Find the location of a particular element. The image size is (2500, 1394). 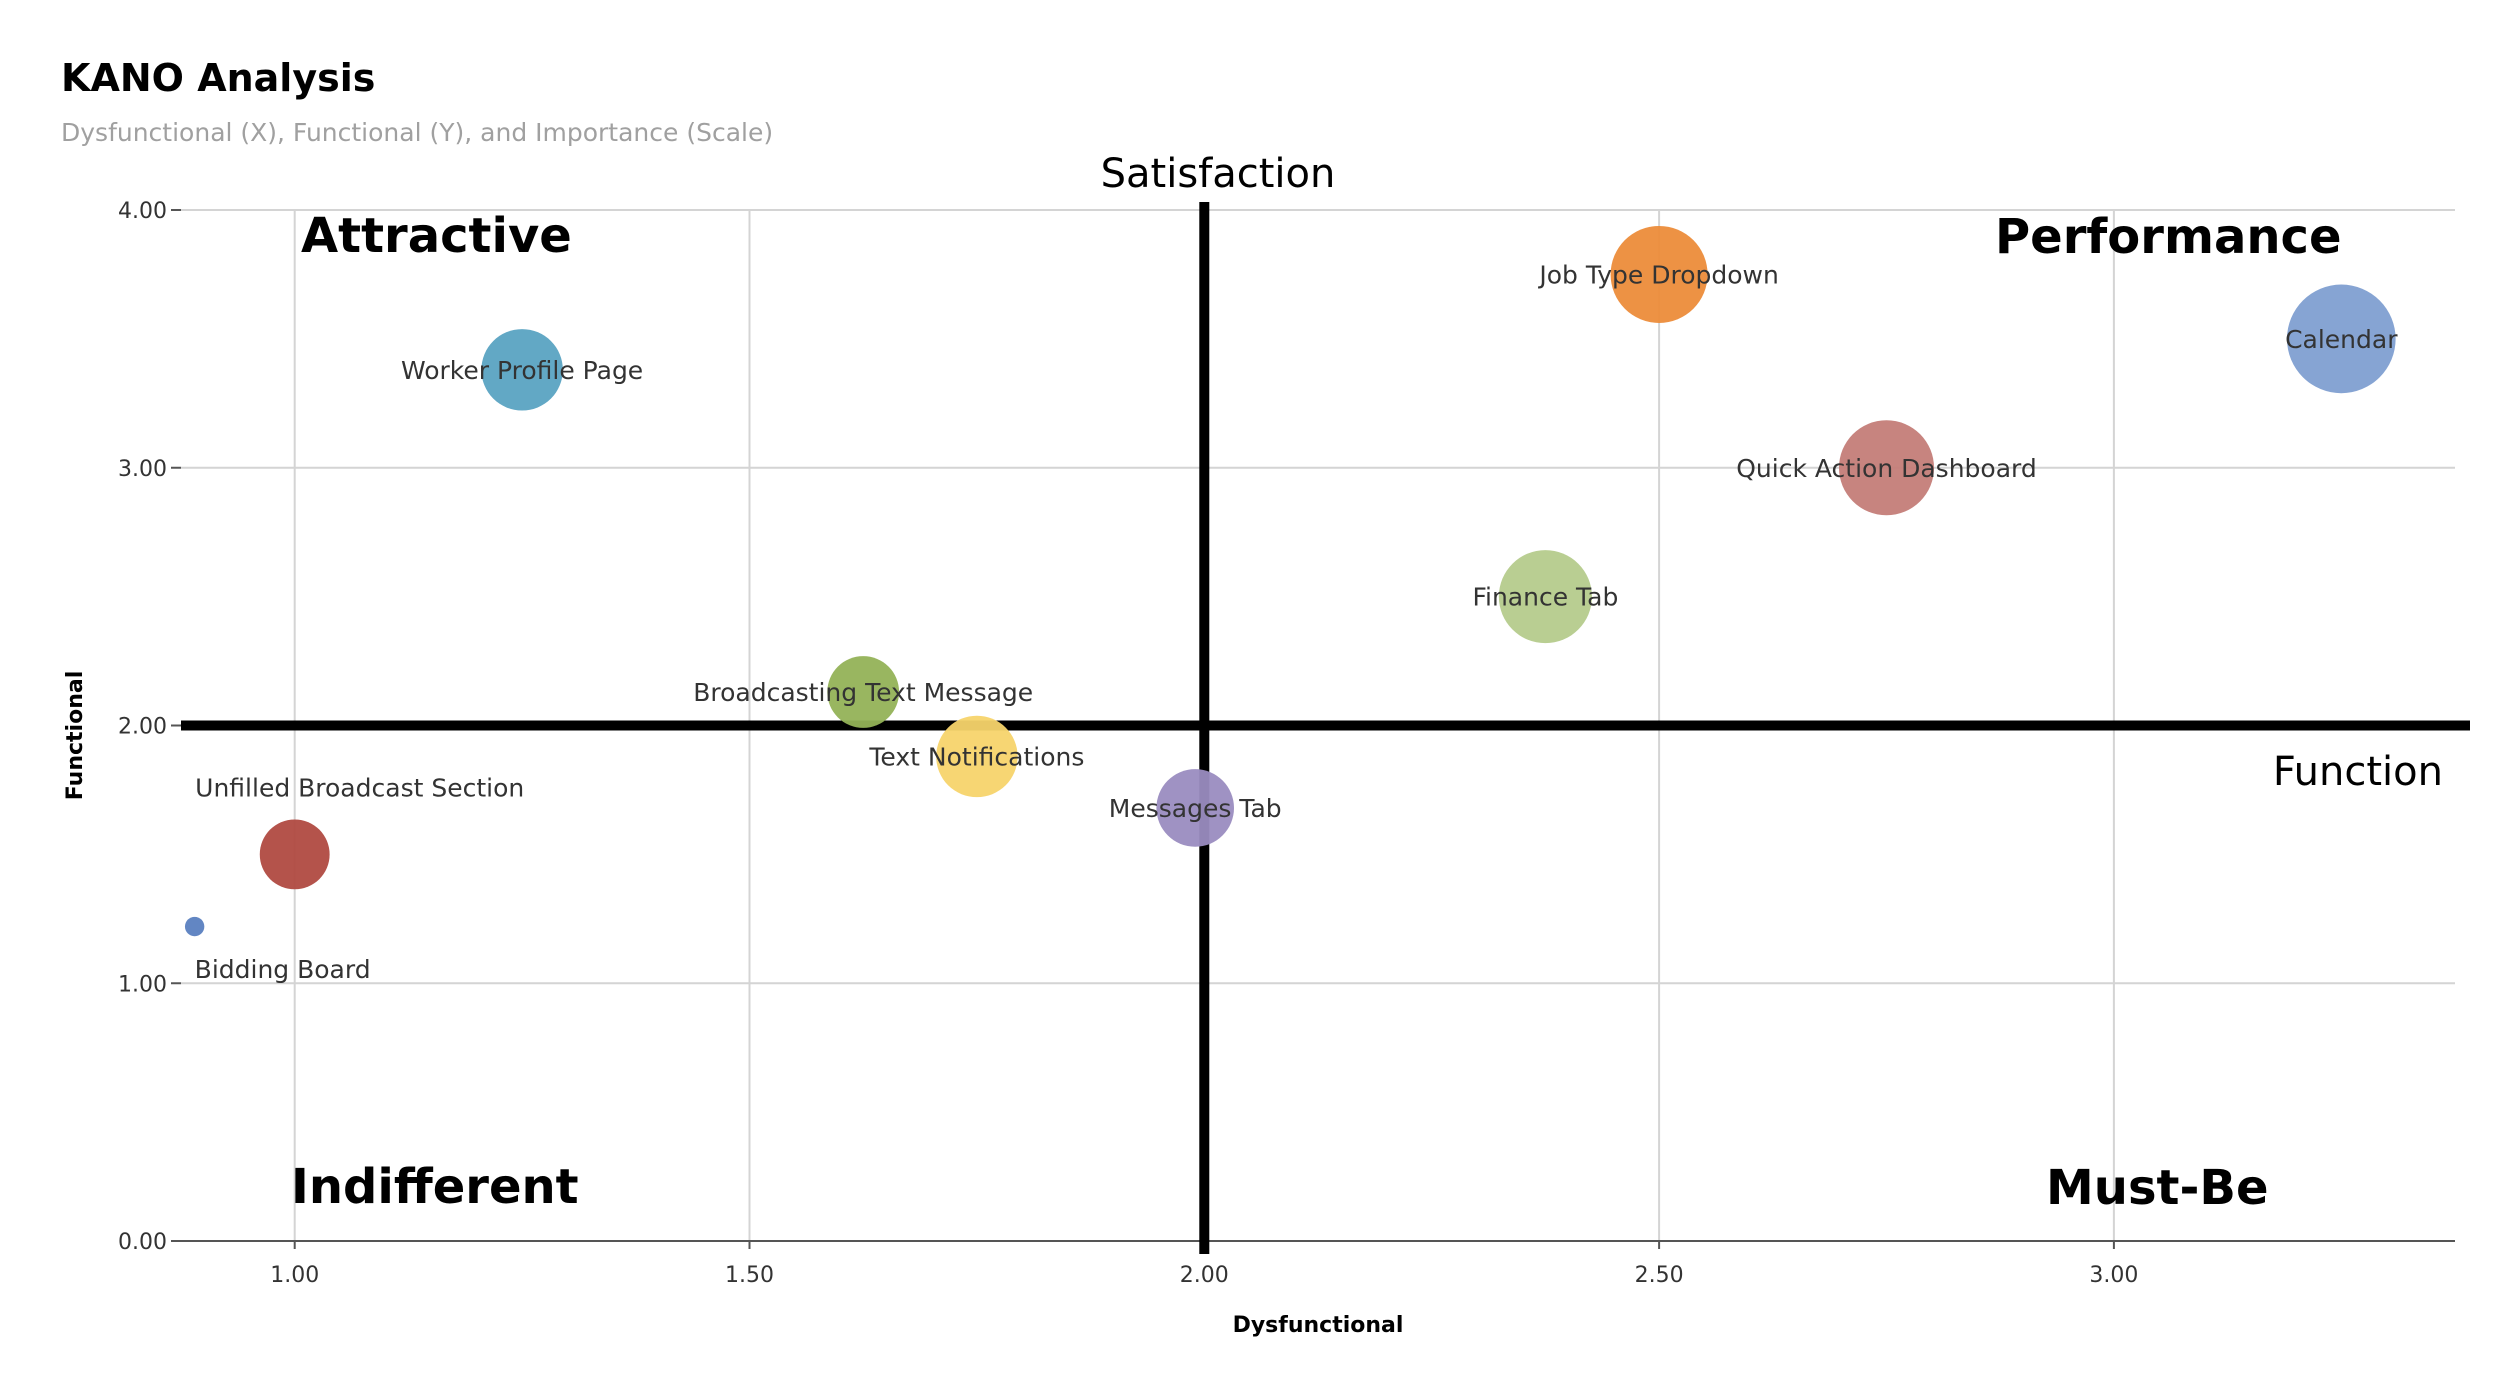

bubble-label: Bidding Board is located at coordinates (283, 969).